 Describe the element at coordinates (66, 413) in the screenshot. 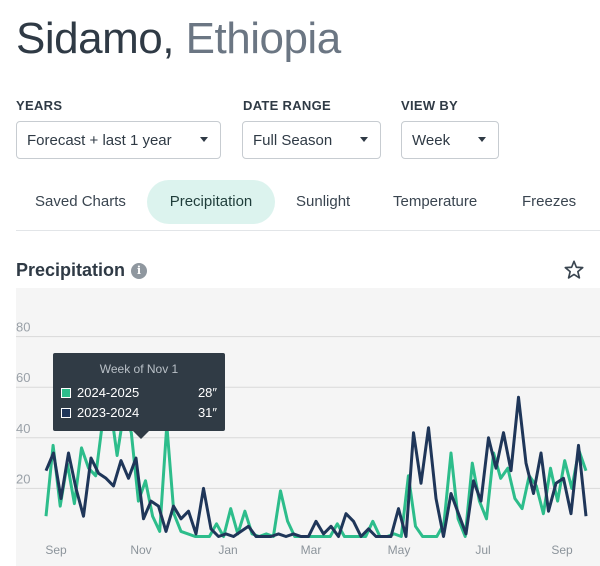

I see `legend-swatch-2023-2024` at that location.